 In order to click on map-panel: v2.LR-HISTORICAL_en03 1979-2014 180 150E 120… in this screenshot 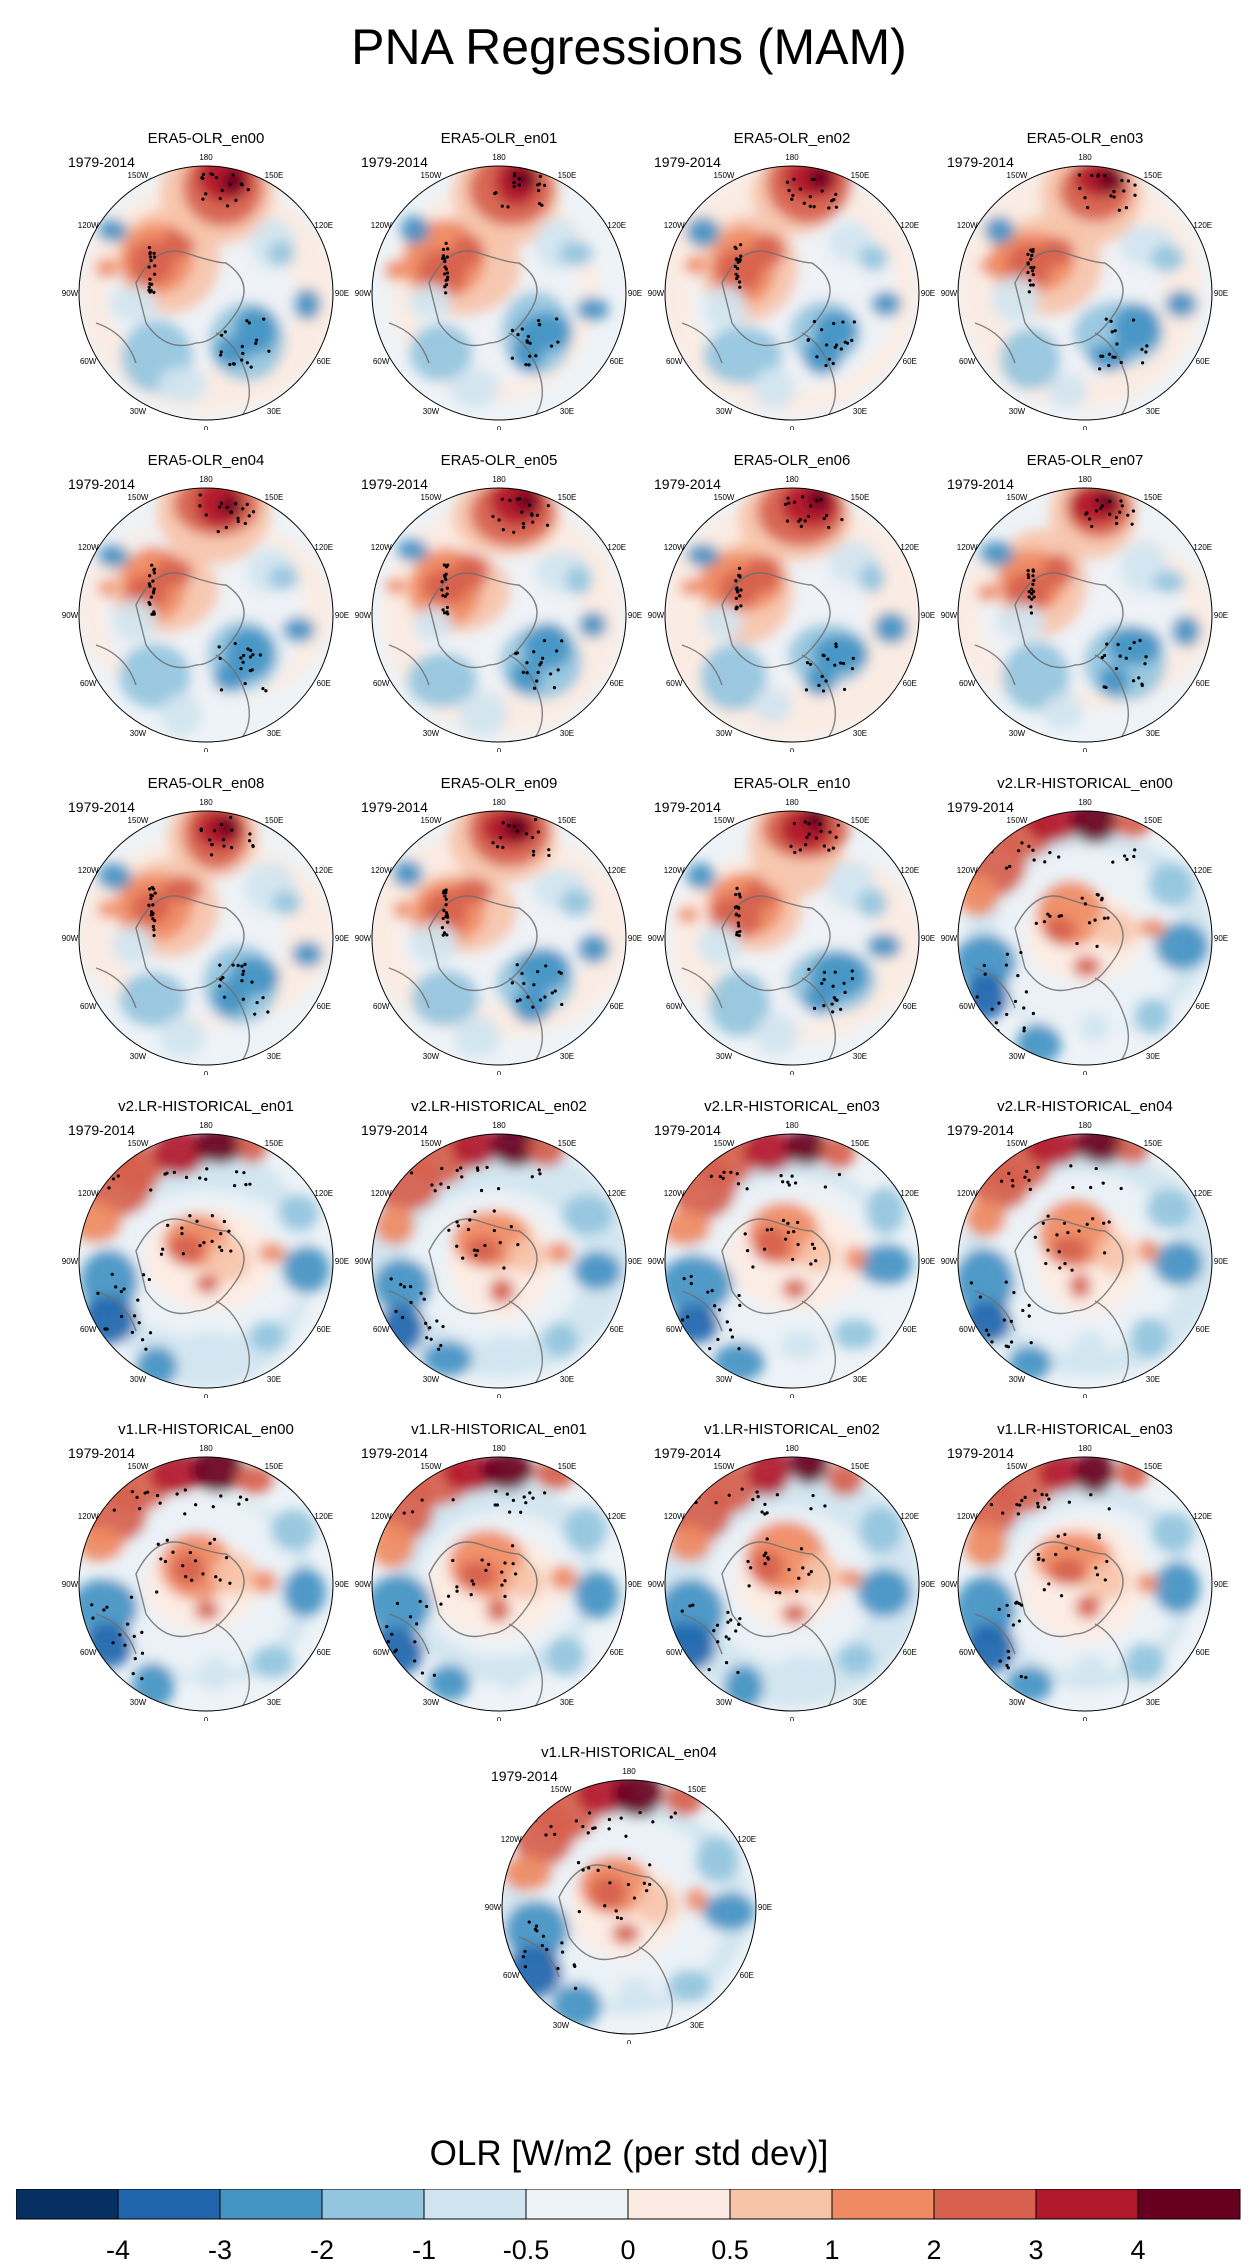, I will do `click(792, 1248)`.